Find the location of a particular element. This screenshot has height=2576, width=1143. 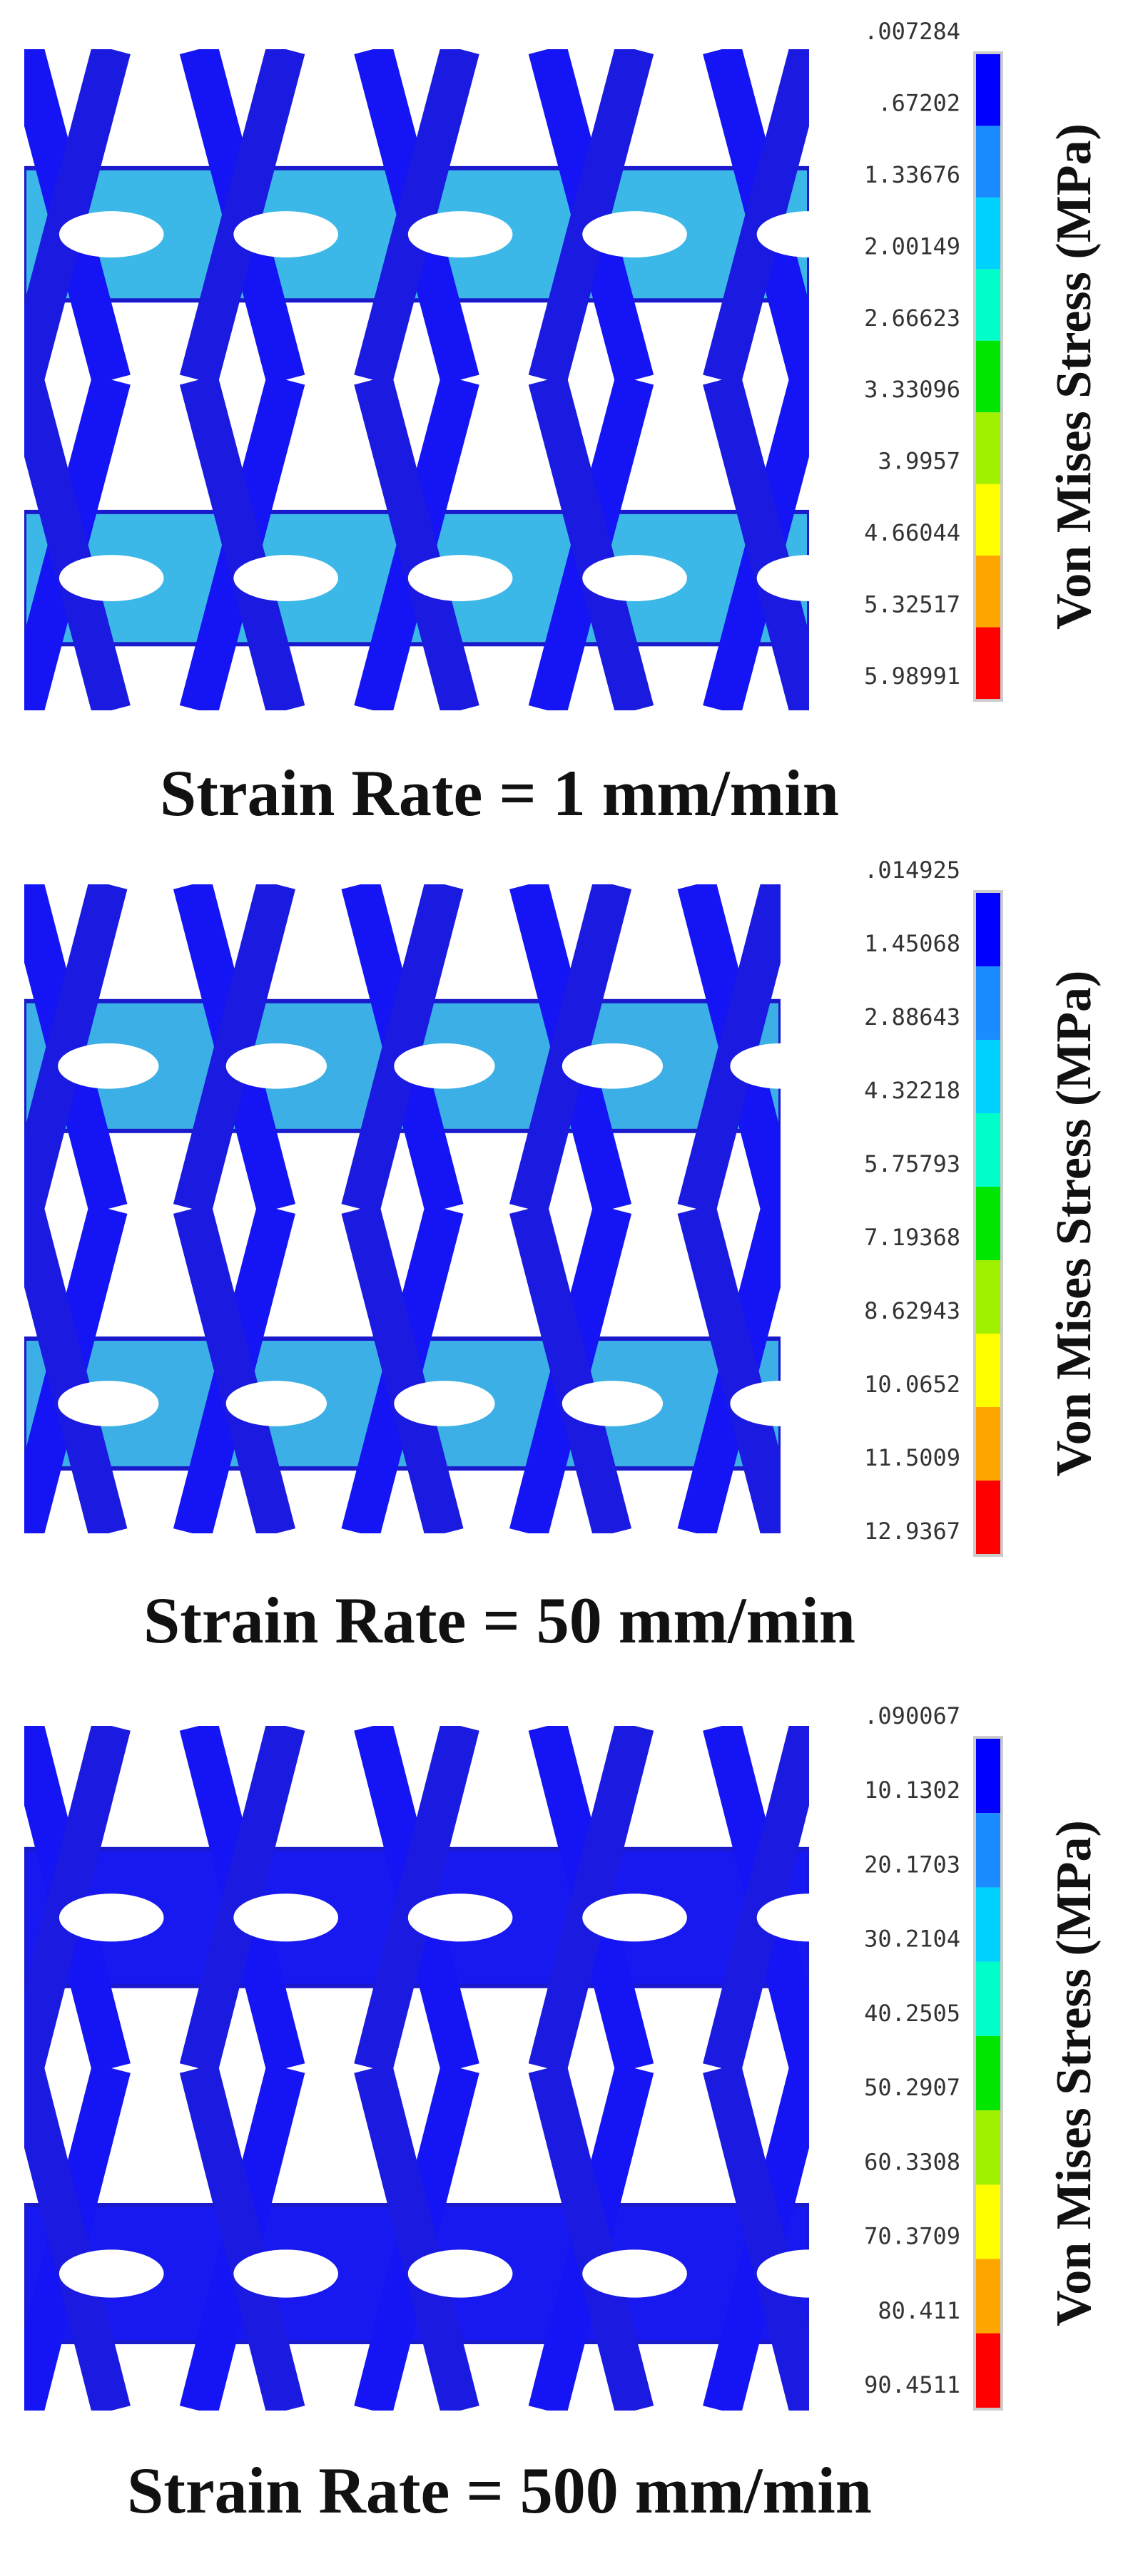

legend-label: .67202 is located at coordinates (919, 103).